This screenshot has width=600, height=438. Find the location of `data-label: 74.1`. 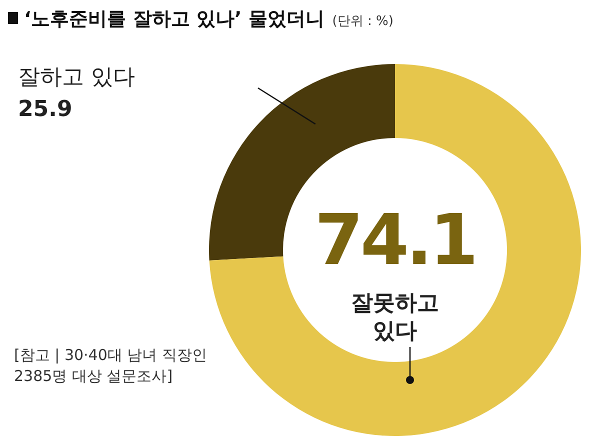

data-label: 74.1 is located at coordinates (395, 240).